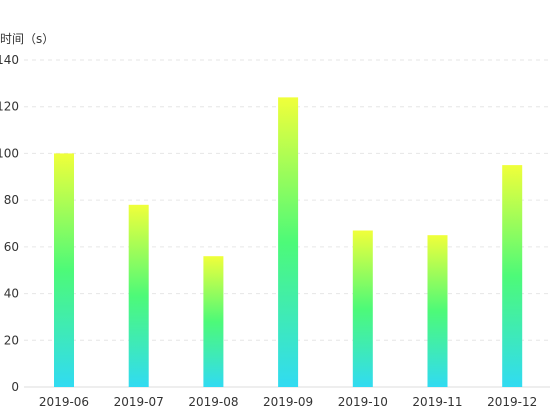 Image resolution: width=550 pixels, height=420 pixels. Describe the element at coordinates (15, 387) in the screenshot. I see `y-tick-label: 0` at that location.